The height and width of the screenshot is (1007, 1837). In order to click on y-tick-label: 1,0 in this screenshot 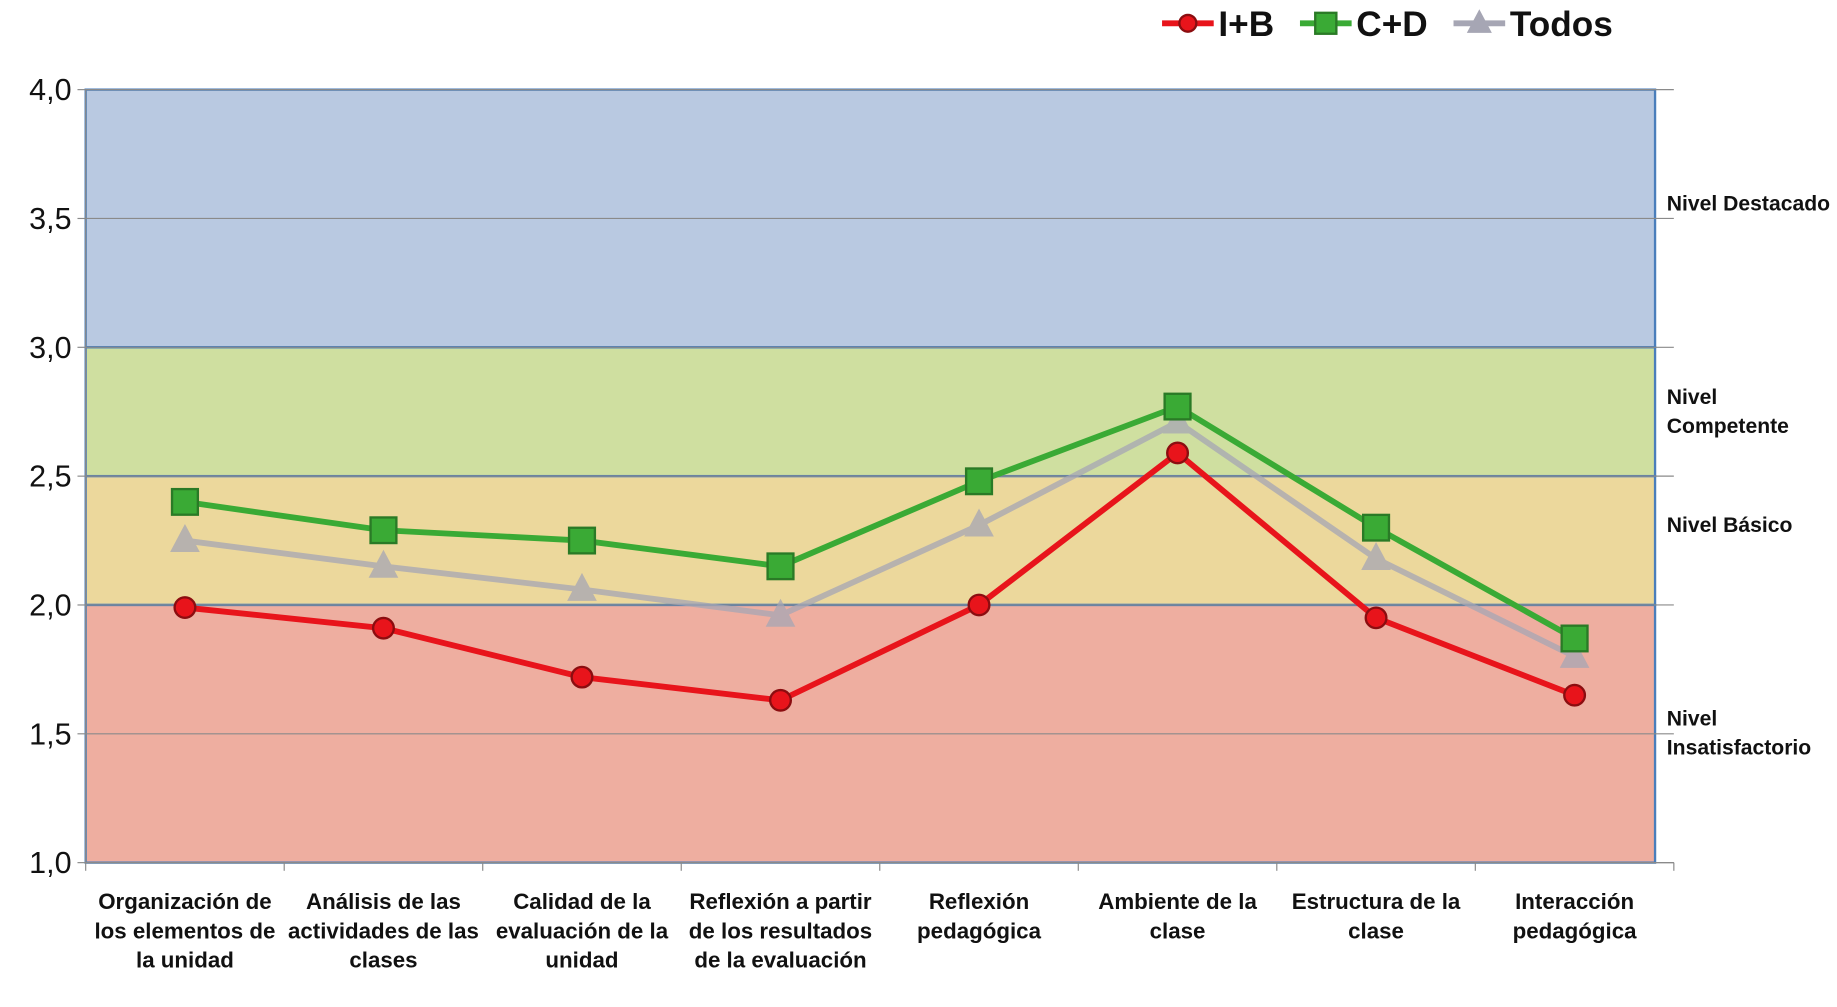, I will do `click(50, 863)`.